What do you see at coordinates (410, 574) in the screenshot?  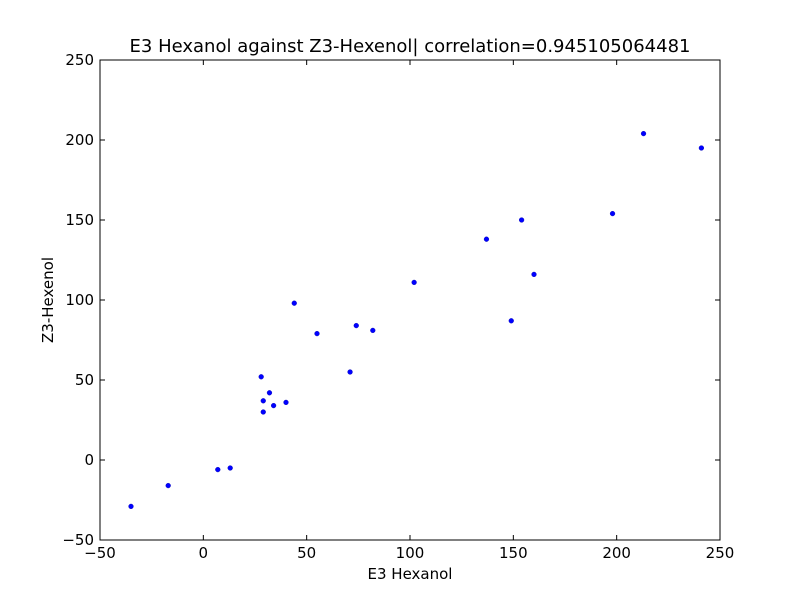 I see `x-axis-label: E3 Hexanol` at bounding box center [410, 574].